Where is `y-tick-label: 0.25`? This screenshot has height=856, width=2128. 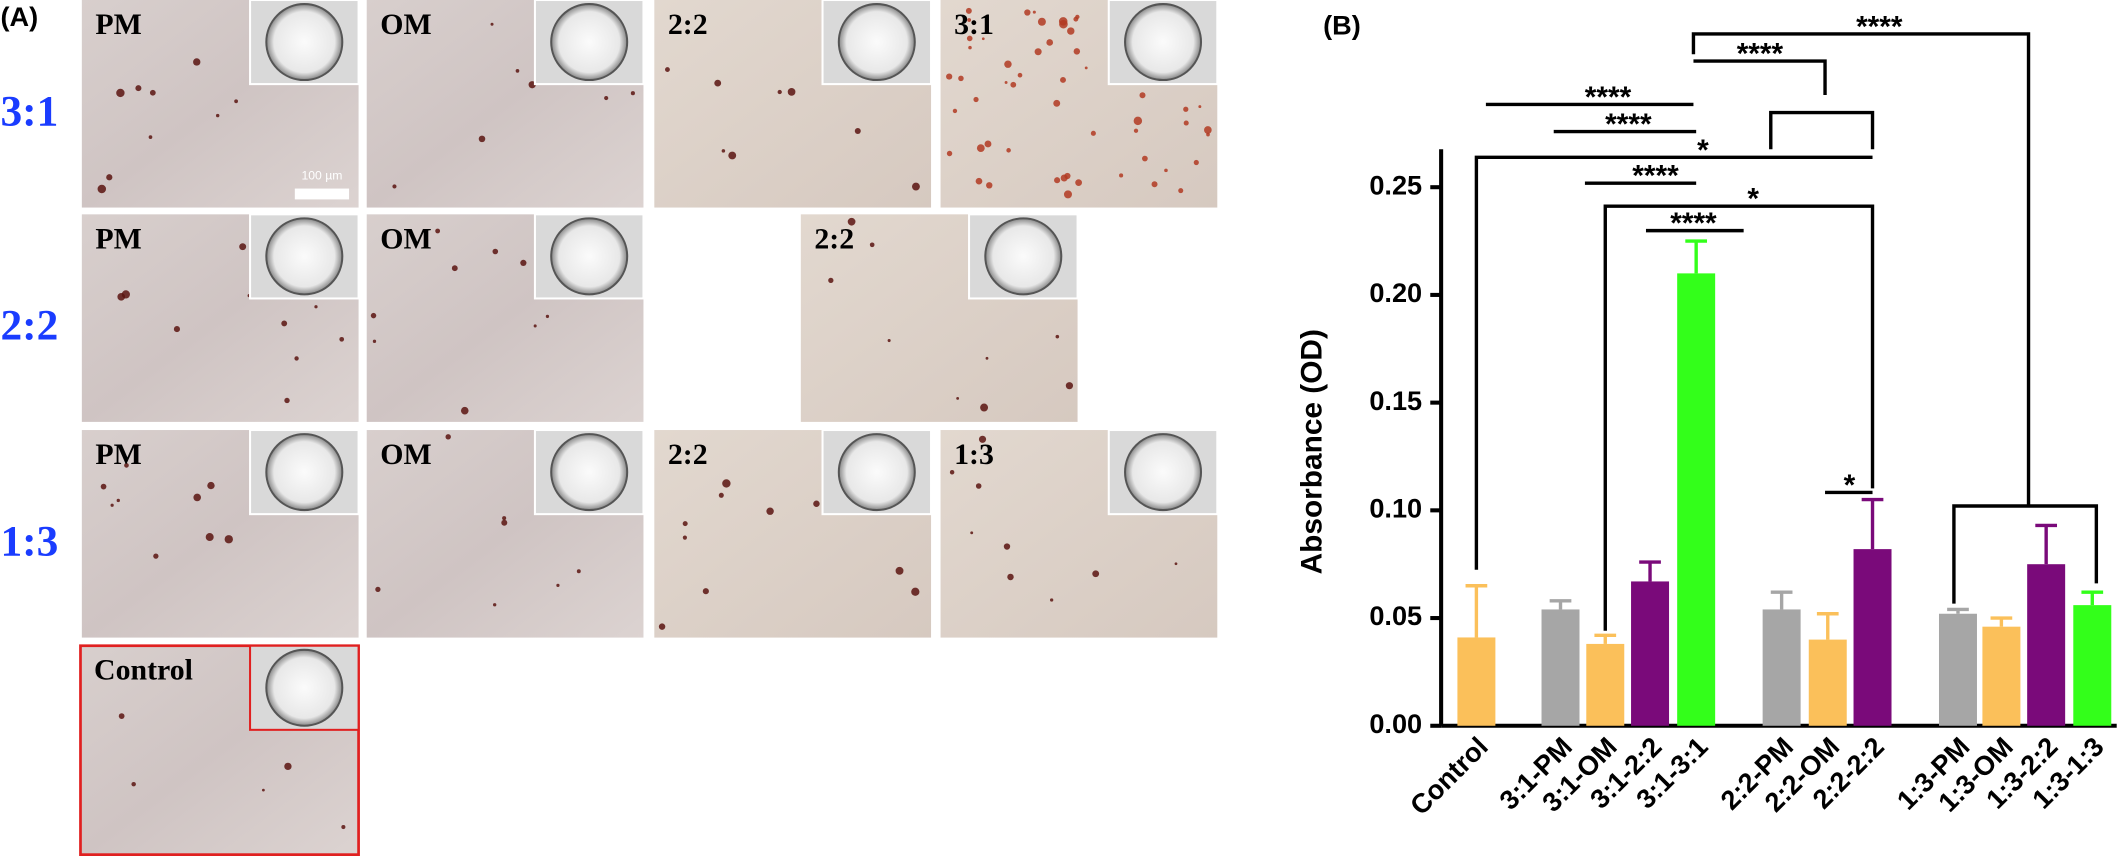 y-tick-label: 0.25 is located at coordinates (1395, 184).